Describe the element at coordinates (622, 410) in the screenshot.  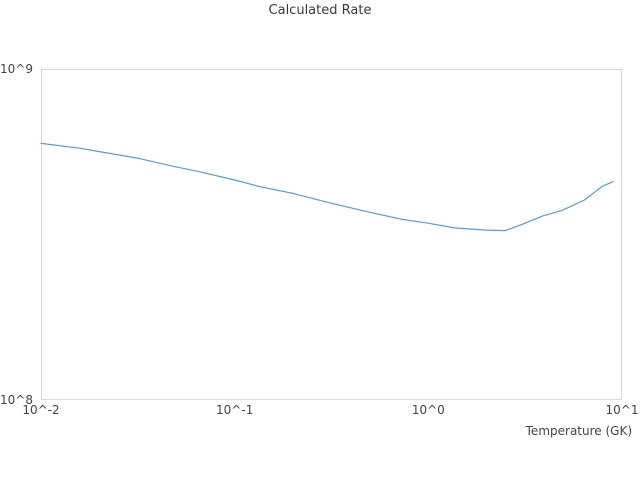
I see `x-tick-label: 10^1` at that location.